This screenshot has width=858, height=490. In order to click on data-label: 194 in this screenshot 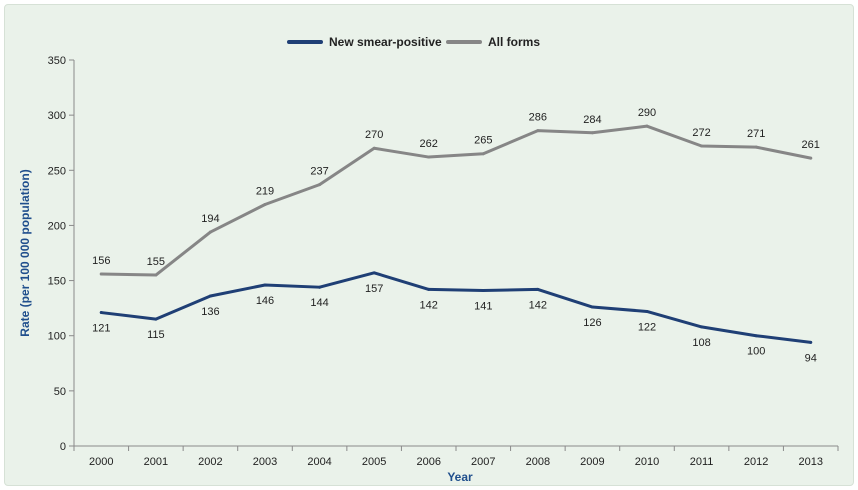, I will do `click(210, 219)`.